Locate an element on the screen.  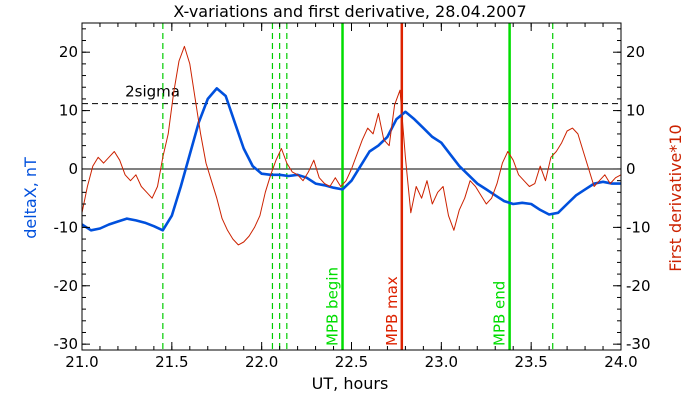
y-tick-label-left: 0 is located at coordinates (73, 169).